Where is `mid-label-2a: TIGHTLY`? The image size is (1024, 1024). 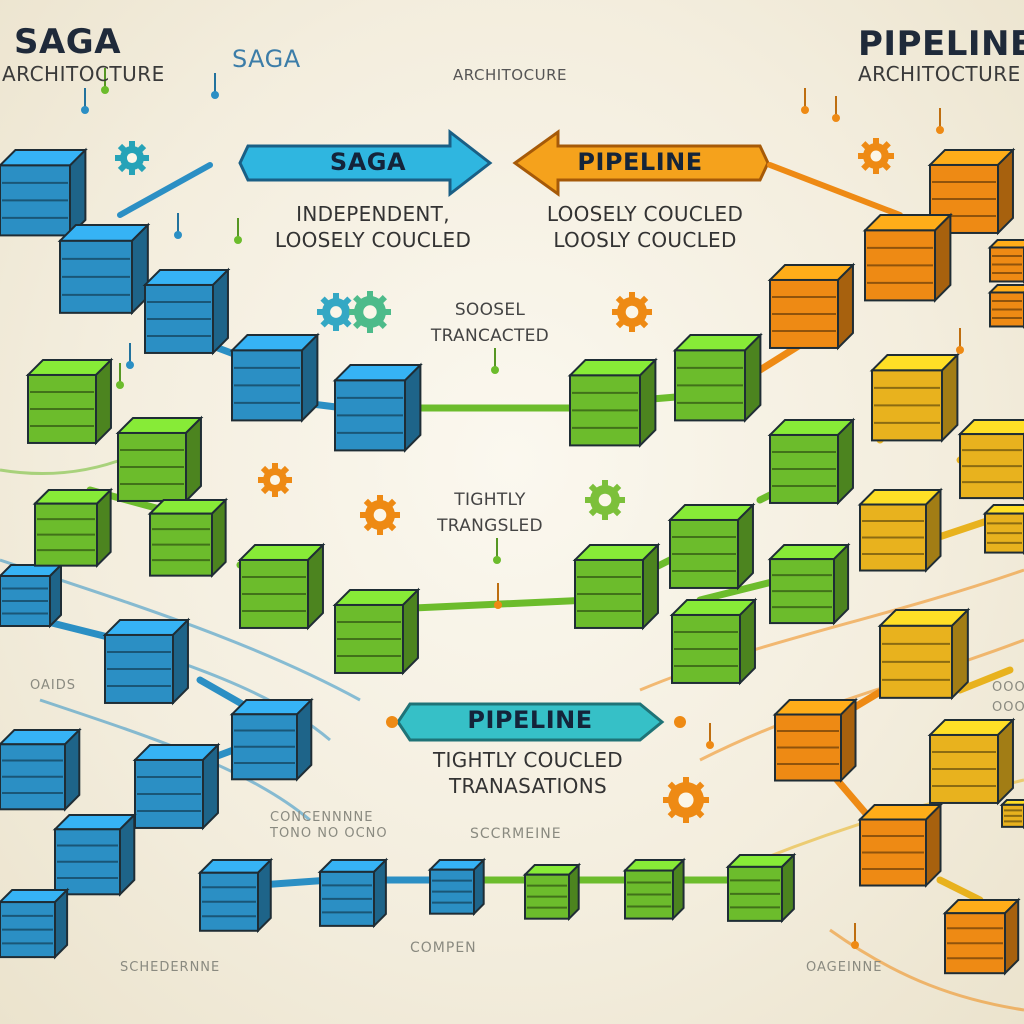 mid-label-2a: TIGHTLY is located at coordinates (490, 500).